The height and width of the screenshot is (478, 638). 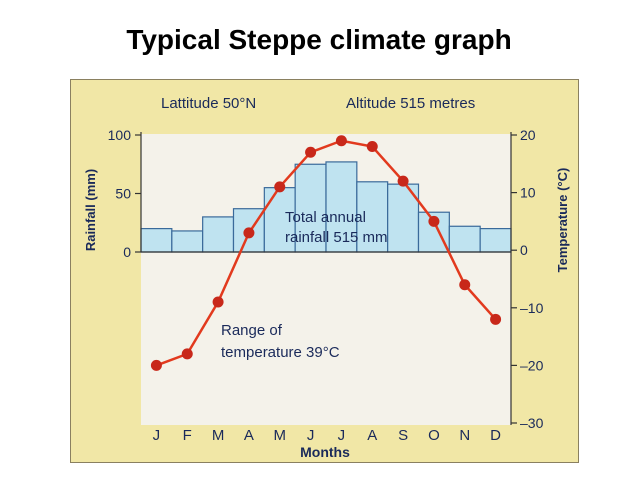 I want to click on altitude-label: Altitude 515 metres, so click(x=410, y=103).